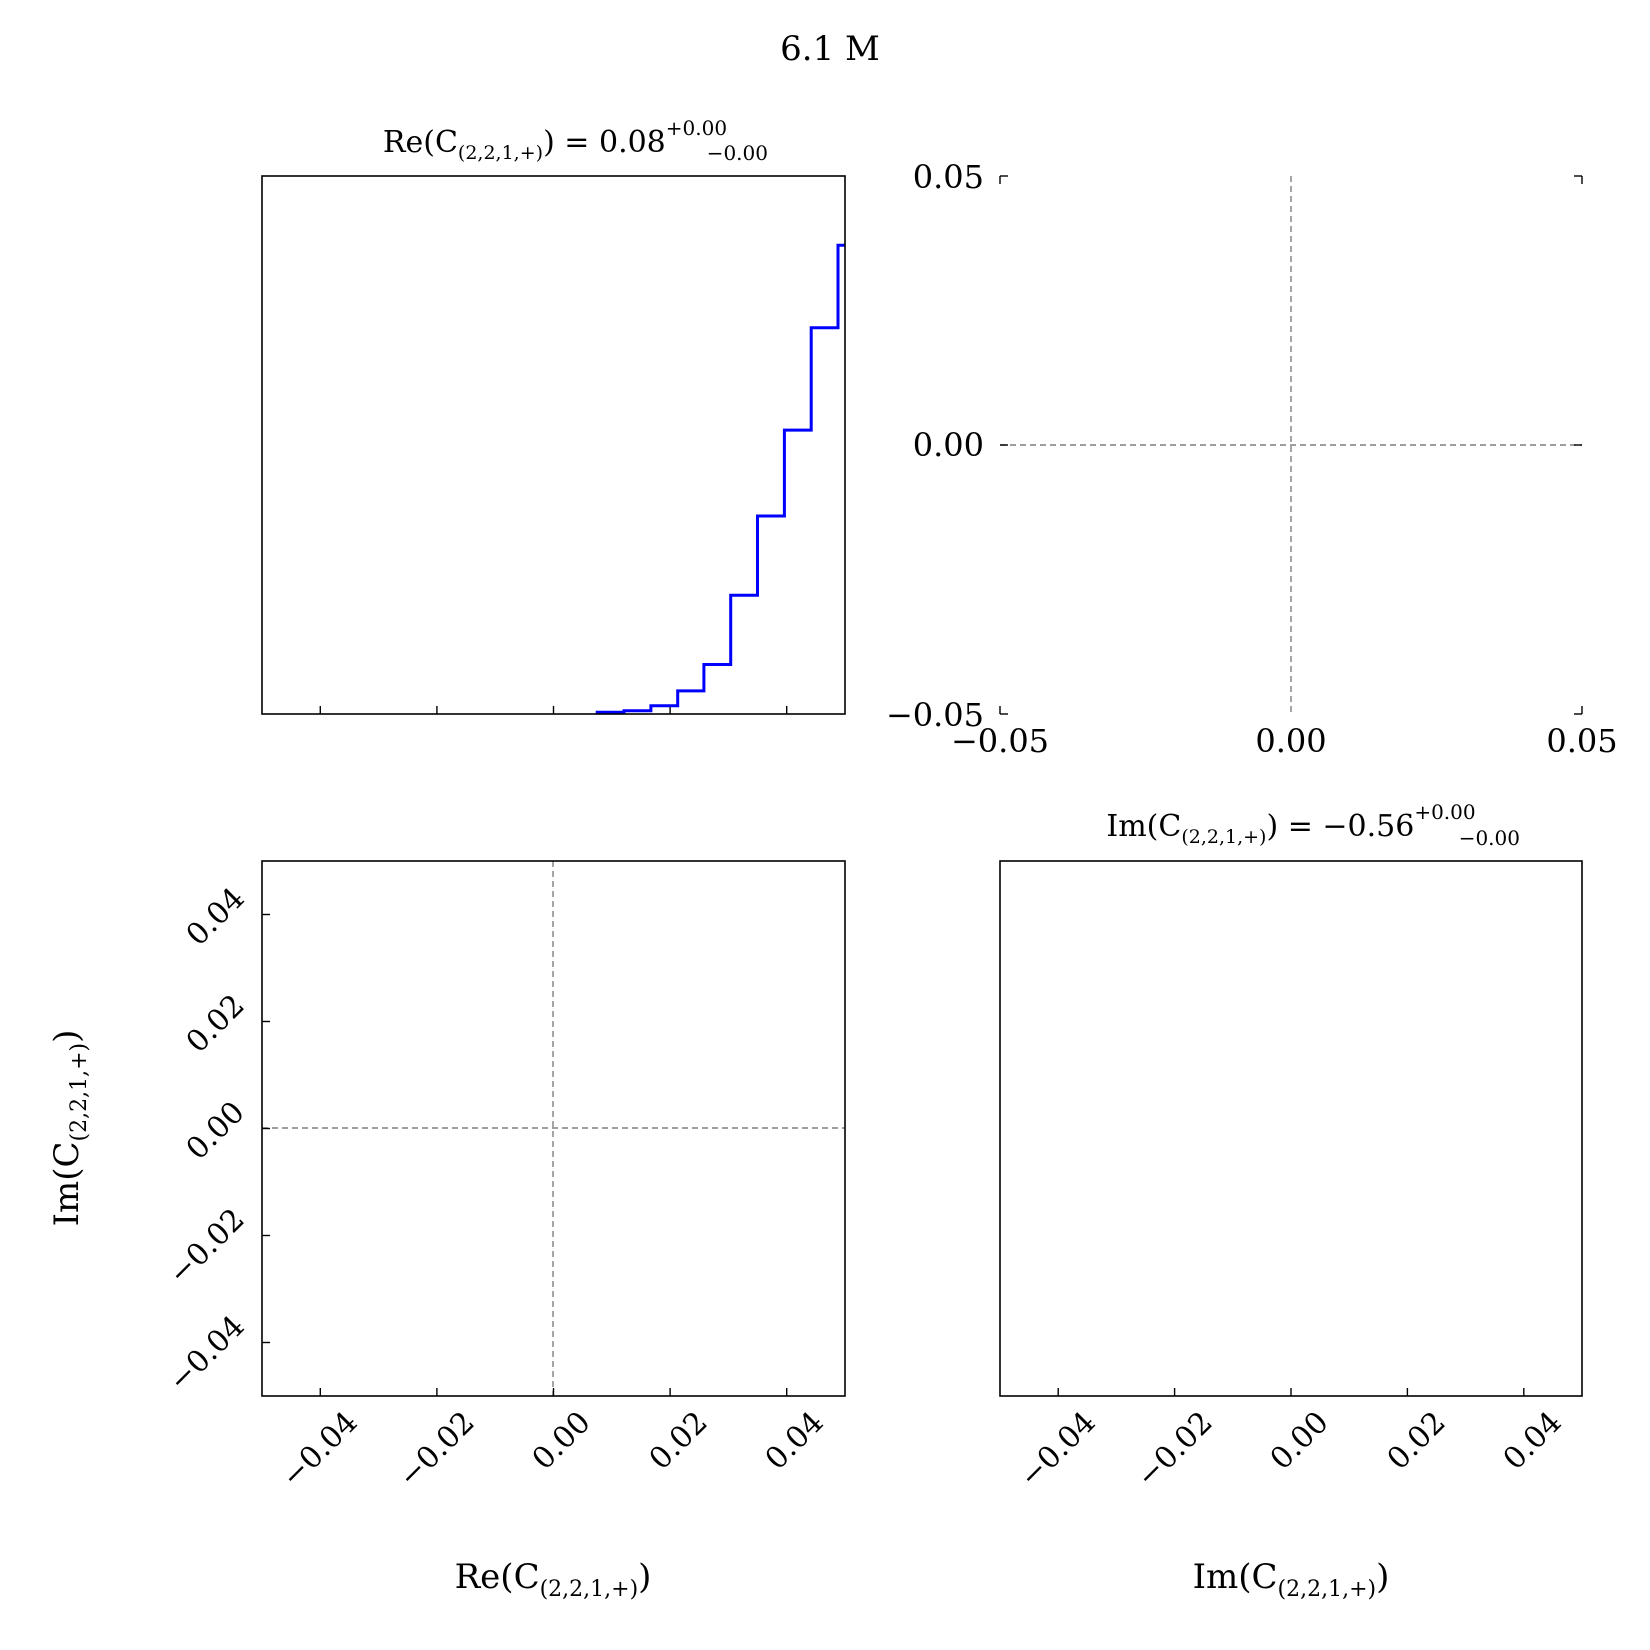 The height and width of the screenshot is (1650, 1650). Describe the element at coordinates (69, 1128) in the screenshot. I see `re-im-ylabel: Im(C(2,2,1,+))` at that location.